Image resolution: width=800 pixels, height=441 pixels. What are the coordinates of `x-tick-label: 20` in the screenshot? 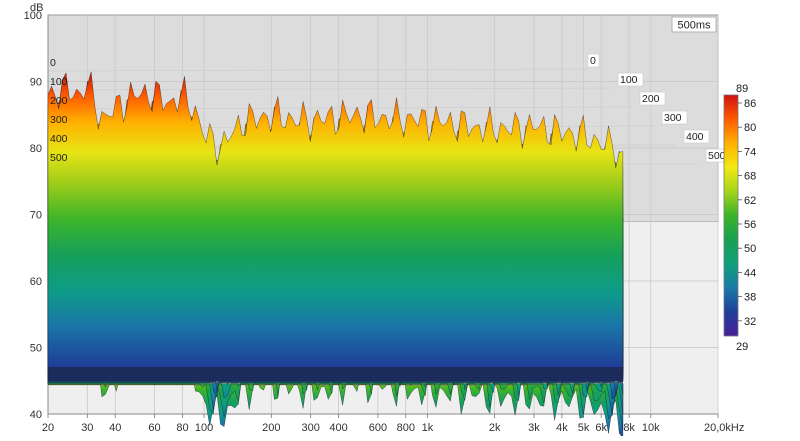 It's located at (48, 428).